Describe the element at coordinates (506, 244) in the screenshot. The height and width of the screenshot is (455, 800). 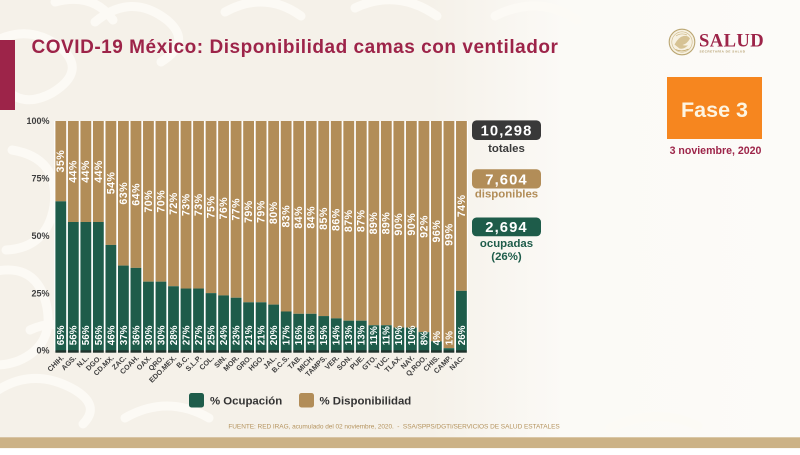
I see `svg-text: ocupadas` at that location.